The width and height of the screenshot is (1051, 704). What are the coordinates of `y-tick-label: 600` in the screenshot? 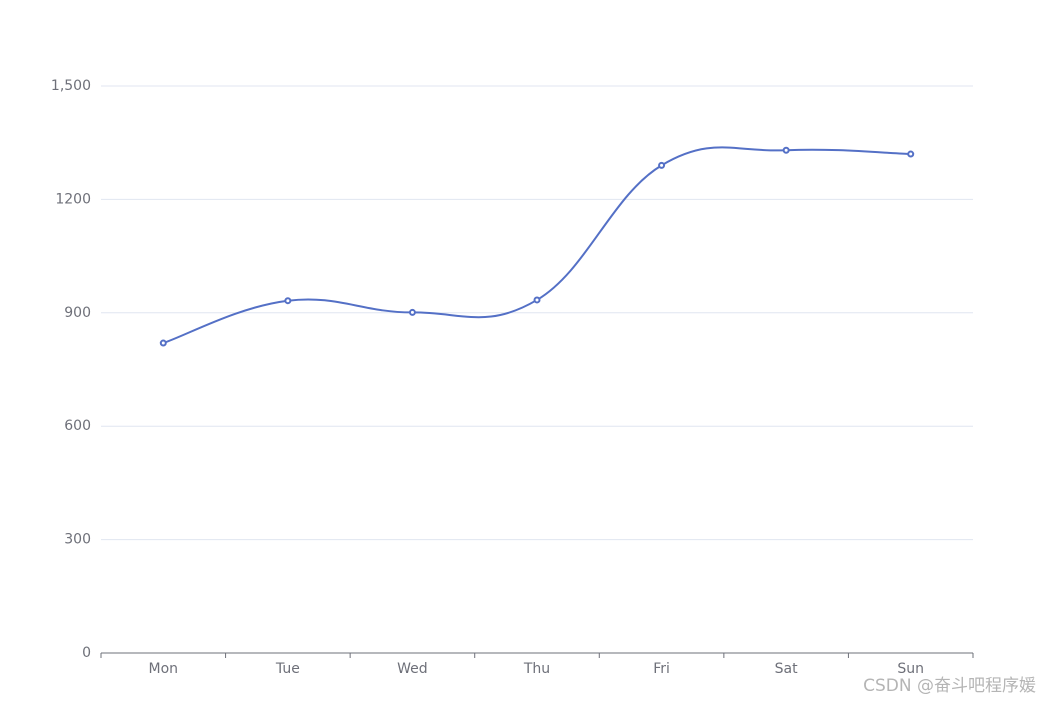 It's located at (77, 426).